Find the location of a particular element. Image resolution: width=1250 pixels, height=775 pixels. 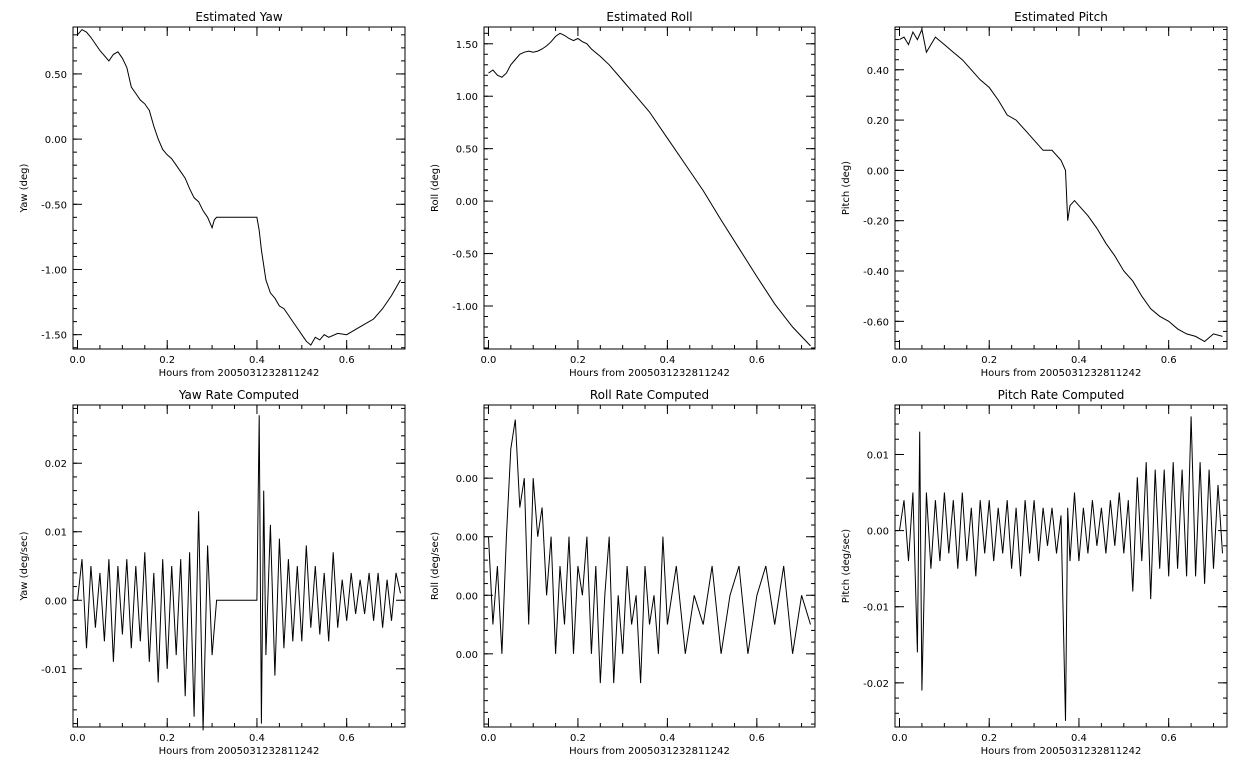

y-tick-label: -0.02 is located at coordinates (876, 684).